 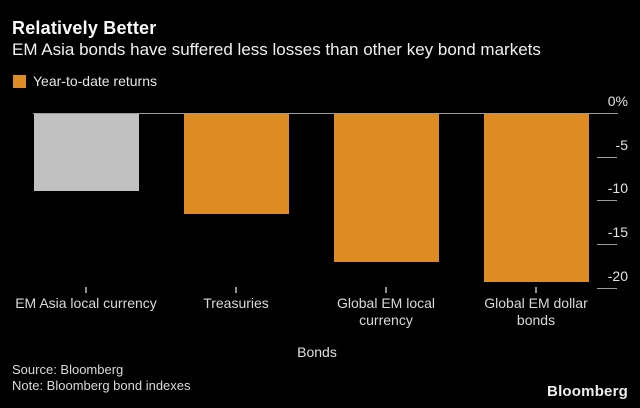 What do you see at coordinates (325, 113) in the screenshot?
I see `zero-baseline` at bounding box center [325, 113].